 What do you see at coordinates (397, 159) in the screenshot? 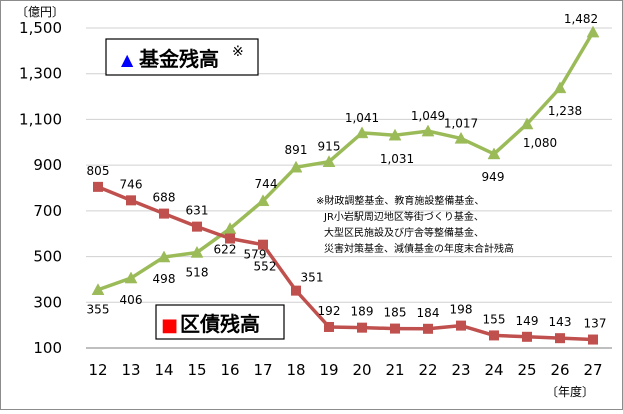
I see `data-label: 1,031` at bounding box center [397, 159].